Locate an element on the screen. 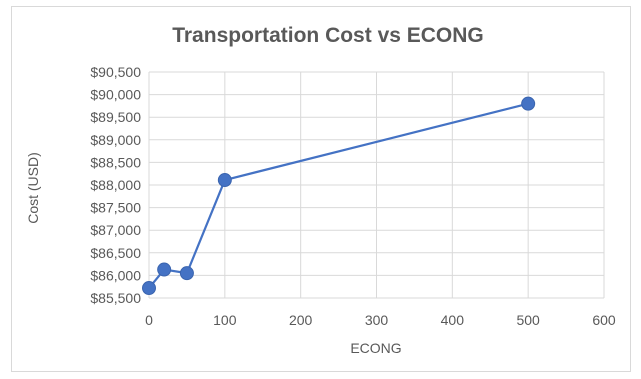 The width and height of the screenshot is (641, 379). x-tick-label: 600 is located at coordinates (604, 320).